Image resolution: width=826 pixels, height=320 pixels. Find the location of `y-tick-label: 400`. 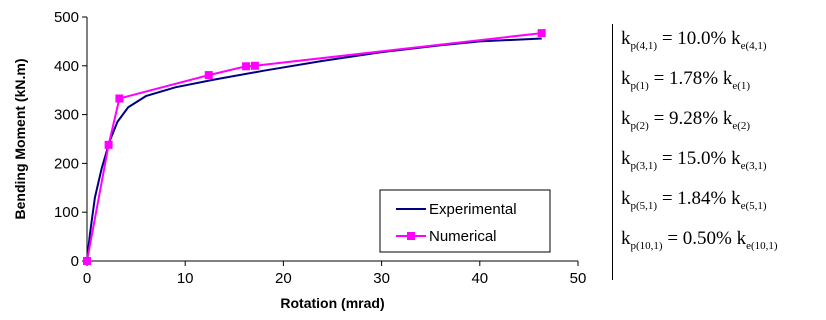

y-tick-label: 400 is located at coordinates (66, 66).